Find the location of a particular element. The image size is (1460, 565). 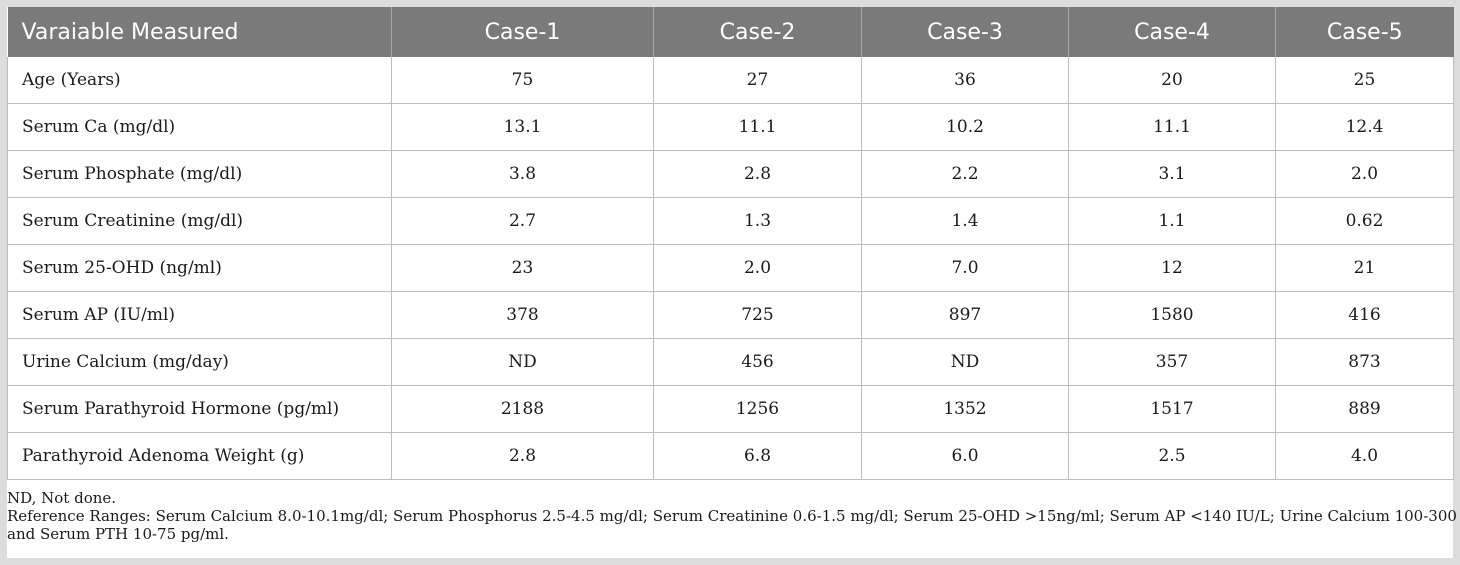

reference-ranges-note-continued: and Serum PTH 10-75 pg/ml. is located at coordinates (118, 534).